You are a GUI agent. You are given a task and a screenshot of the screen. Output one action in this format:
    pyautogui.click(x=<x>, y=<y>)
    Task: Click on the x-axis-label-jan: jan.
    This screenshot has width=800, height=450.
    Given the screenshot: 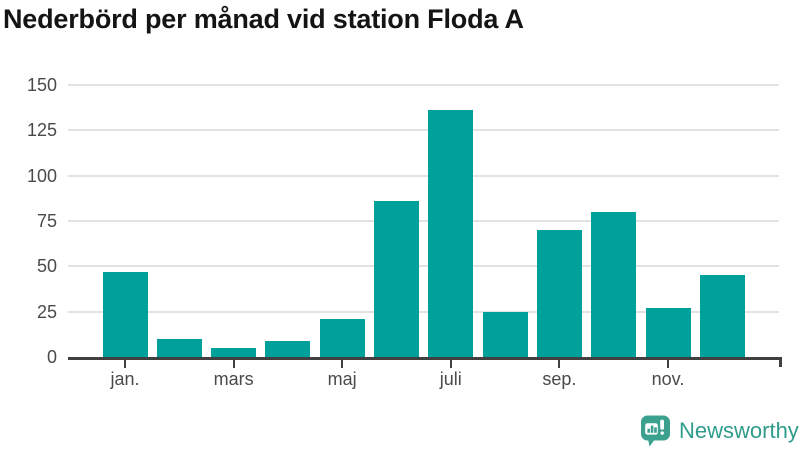 What is the action you would take?
    pyautogui.click(x=125, y=379)
    